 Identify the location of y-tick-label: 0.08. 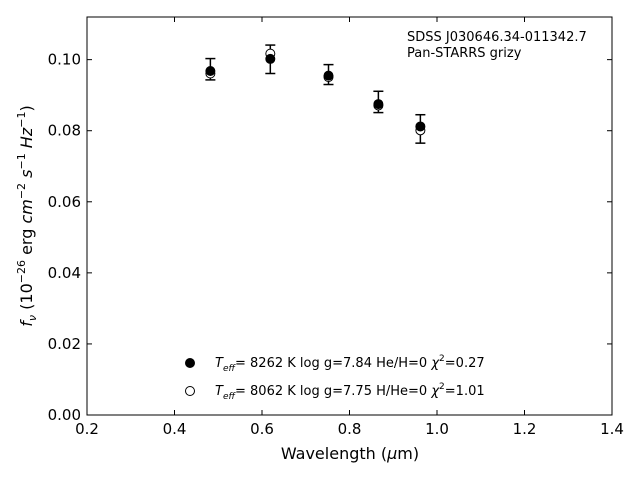
(64, 131).